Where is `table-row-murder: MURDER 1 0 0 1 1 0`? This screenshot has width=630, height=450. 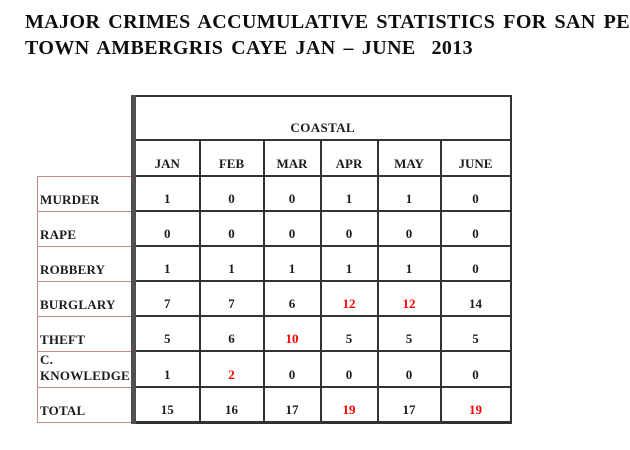
table-row-murder: MURDER 1 0 0 1 1 0 is located at coordinates (274, 193).